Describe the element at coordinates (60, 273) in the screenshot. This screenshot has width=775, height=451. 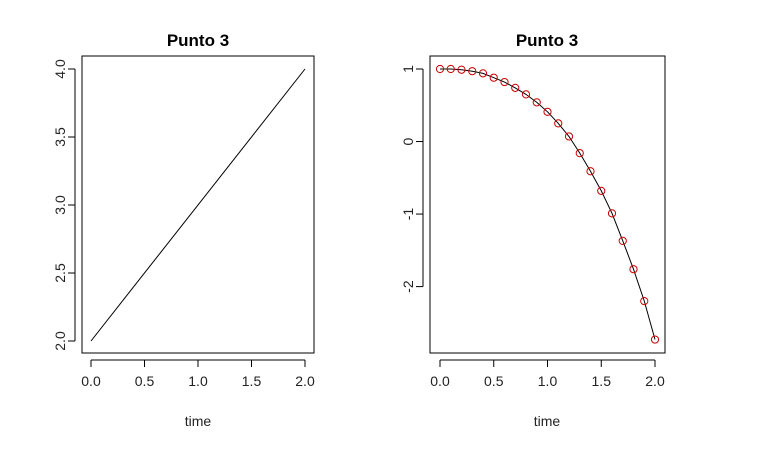
I see `y-tick-label: 2.5` at that location.